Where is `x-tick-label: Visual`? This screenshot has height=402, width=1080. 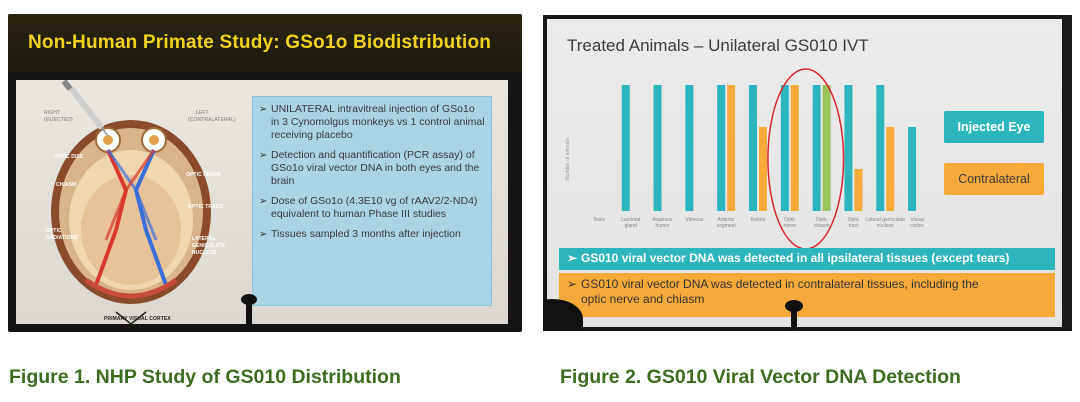 x-tick-label: Visual is located at coordinates (917, 220).